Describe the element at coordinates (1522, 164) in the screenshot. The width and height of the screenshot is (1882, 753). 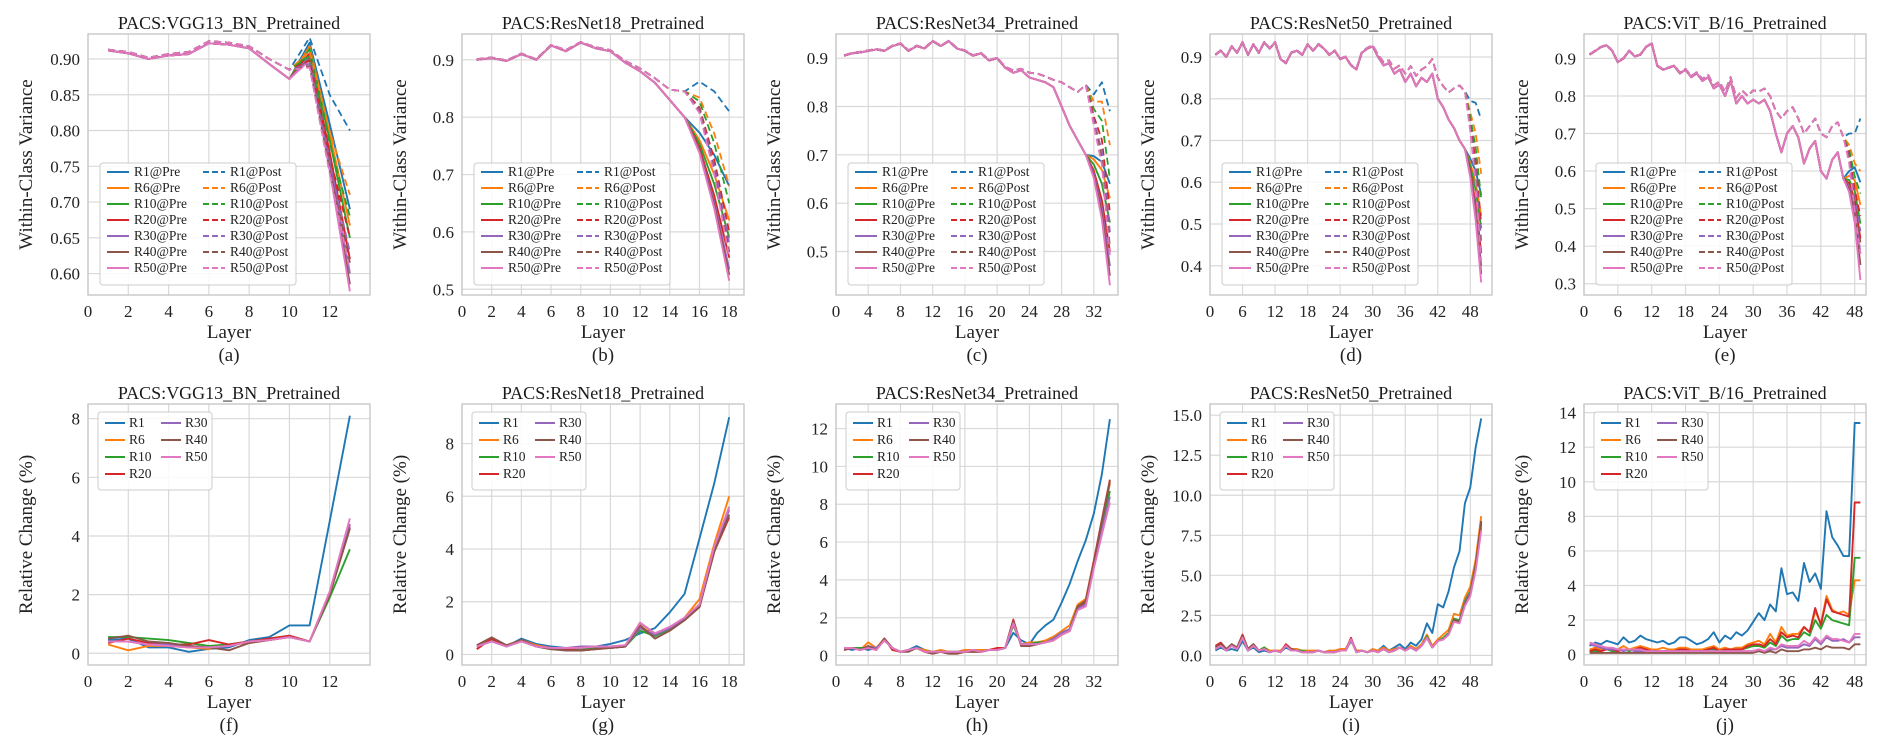
I see `y-axis-label: Within-Class Variance` at that location.